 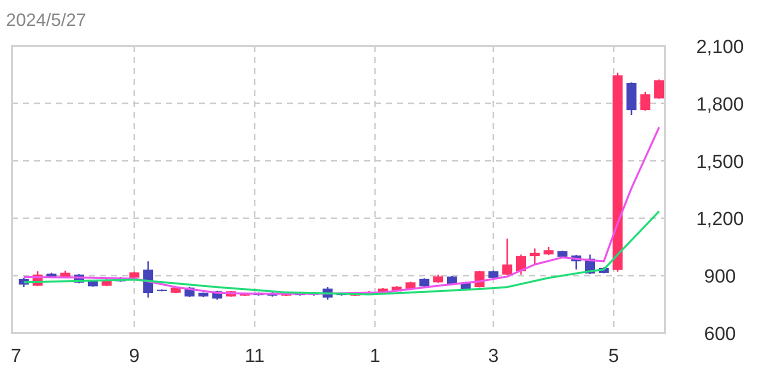 I want to click on x-tick-label: 1, so click(x=375, y=356).